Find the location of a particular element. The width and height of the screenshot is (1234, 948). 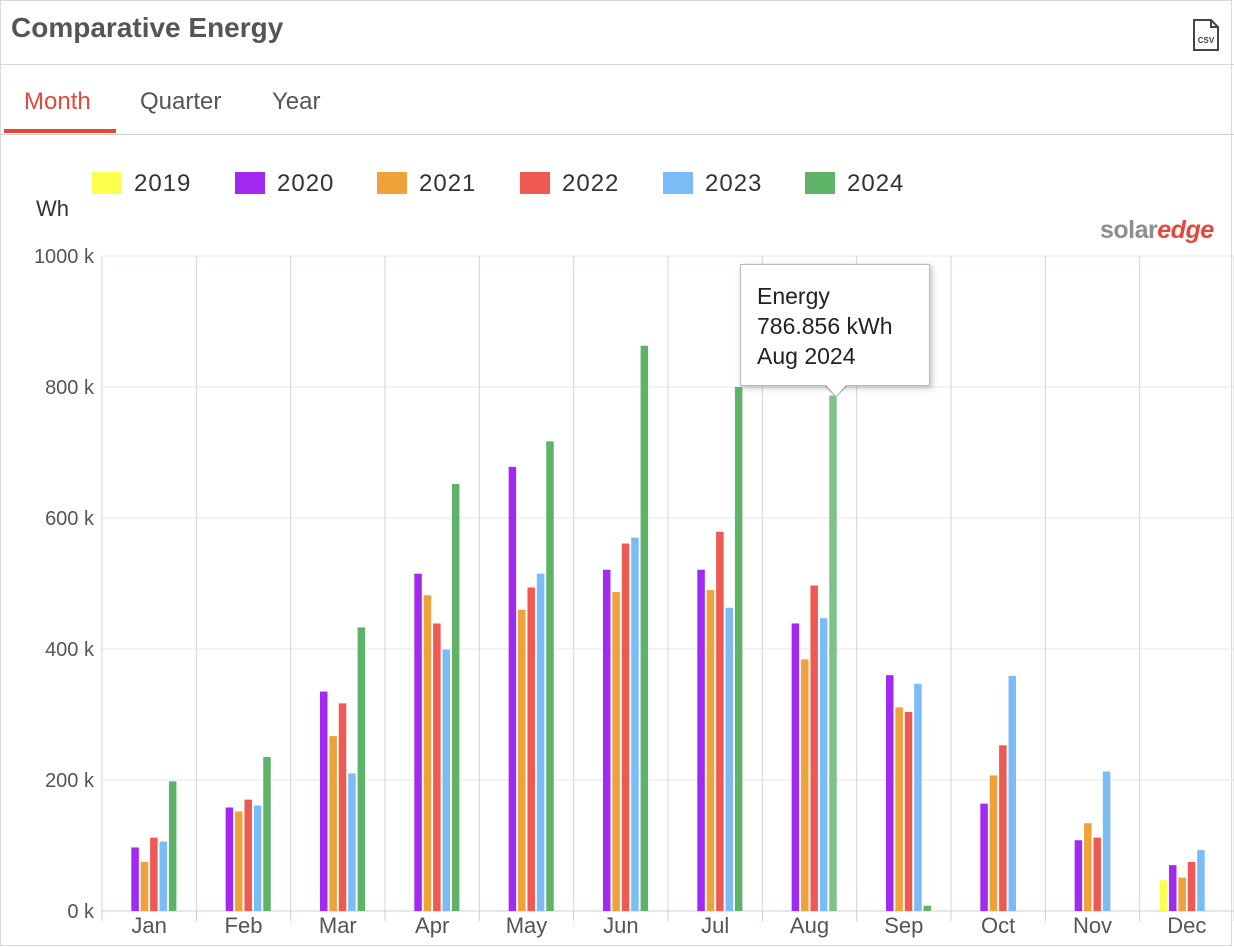

x-tick-label: Oct is located at coordinates (998, 925).